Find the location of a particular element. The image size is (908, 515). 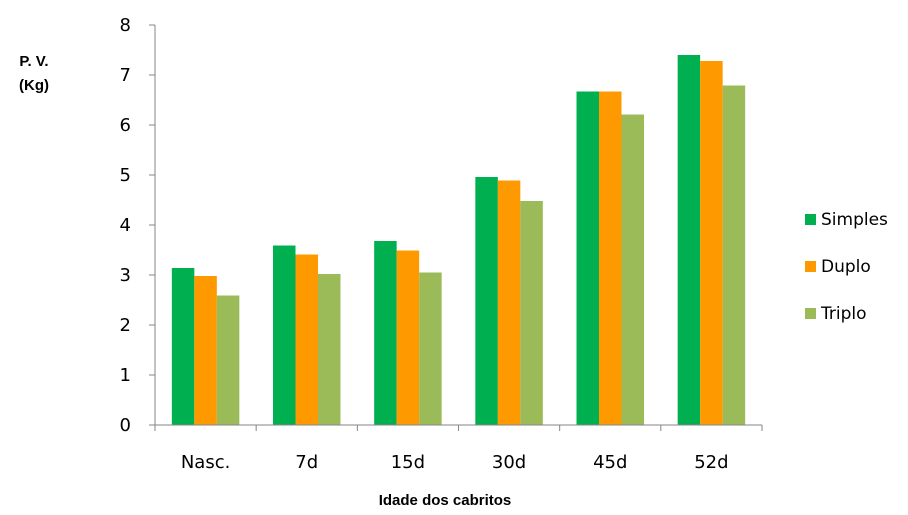

legend-swatch-triplo is located at coordinates (810, 313).